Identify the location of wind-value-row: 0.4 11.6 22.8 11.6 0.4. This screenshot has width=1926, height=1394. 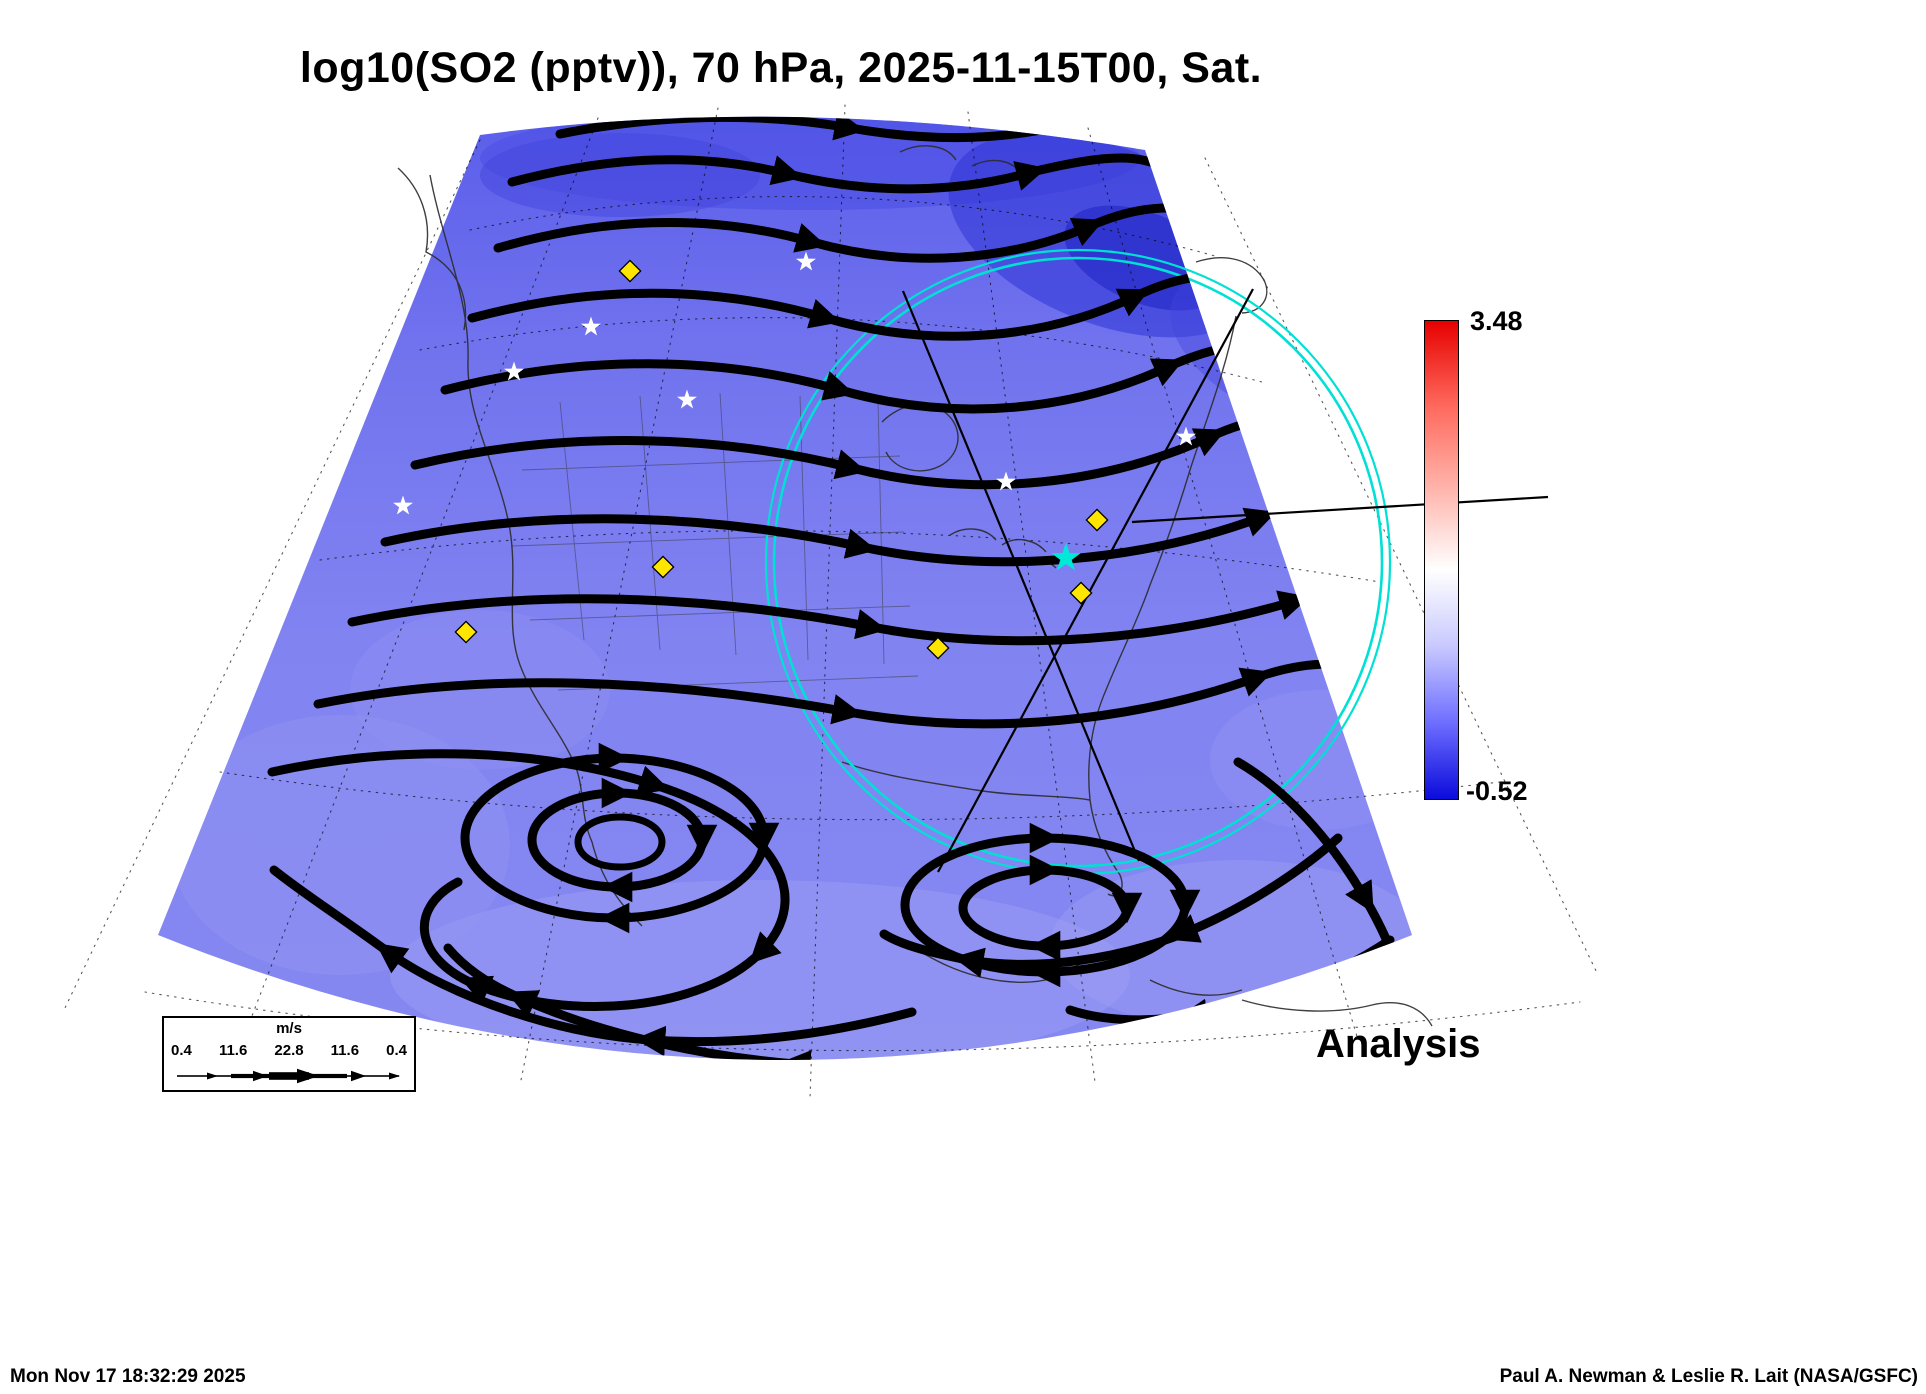
(289, 1051).